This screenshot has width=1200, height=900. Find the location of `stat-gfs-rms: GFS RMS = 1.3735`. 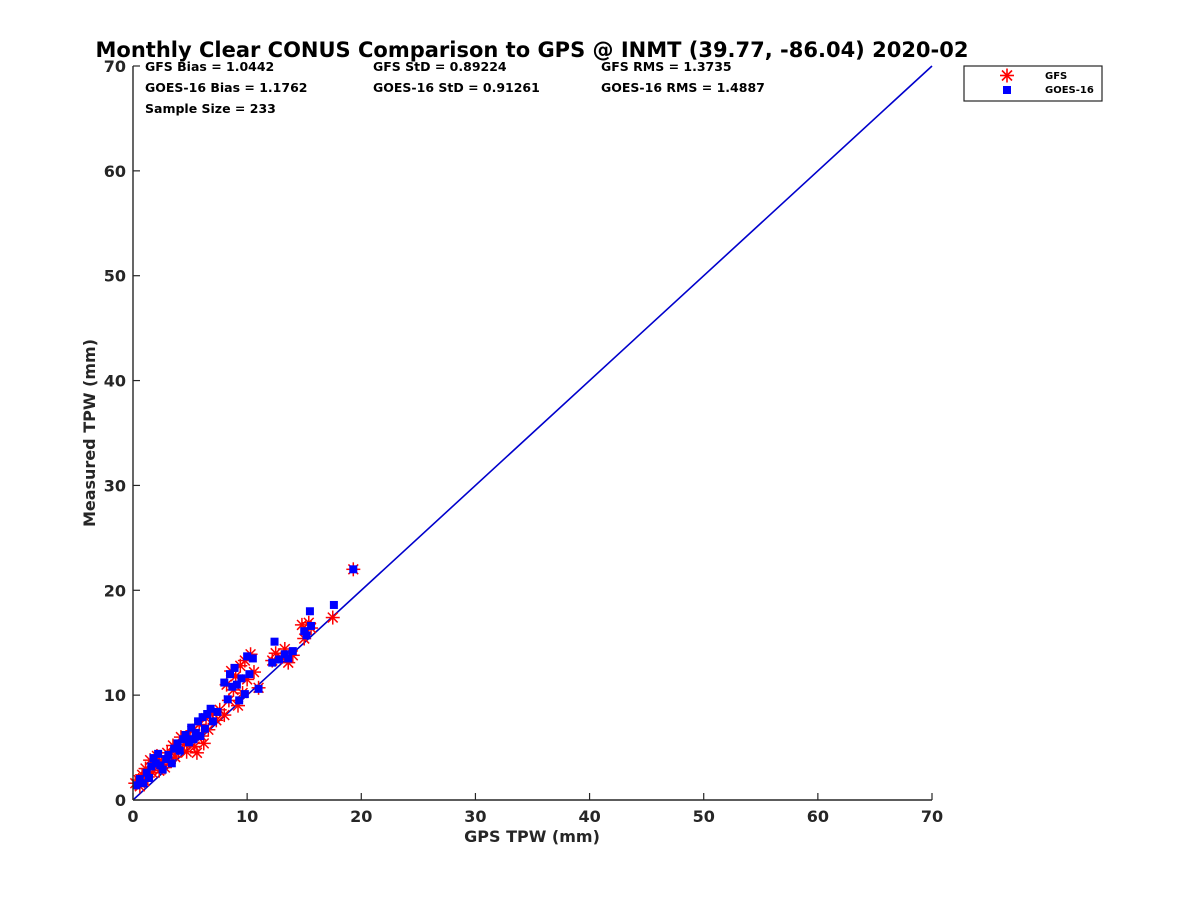

stat-gfs-rms: GFS RMS = 1.3735 is located at coordinates (666, 66).